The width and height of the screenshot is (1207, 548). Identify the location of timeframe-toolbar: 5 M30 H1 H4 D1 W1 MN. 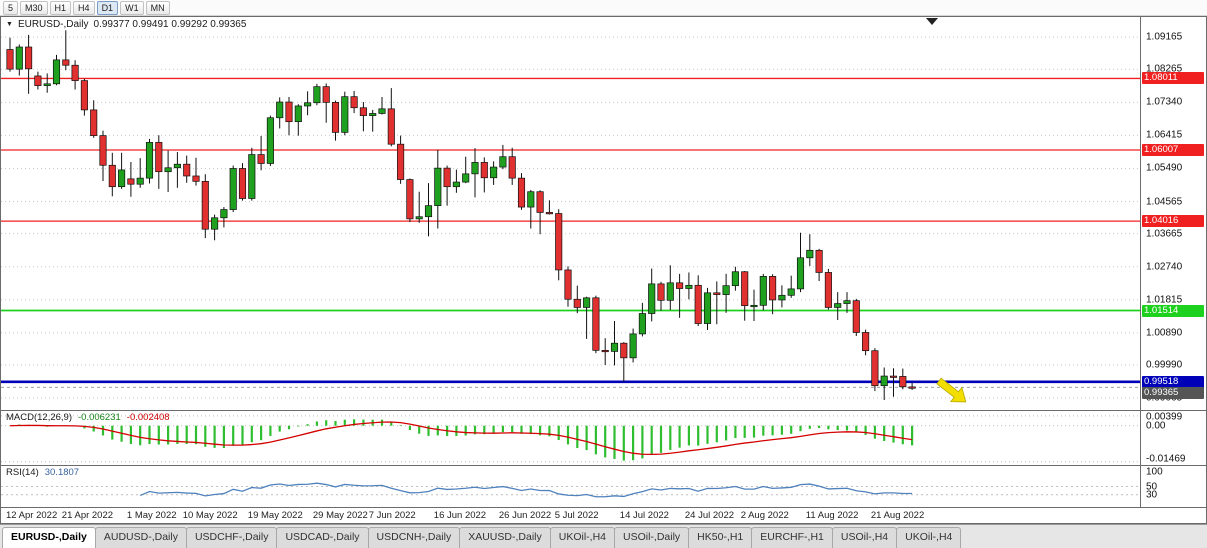
(603, 8).